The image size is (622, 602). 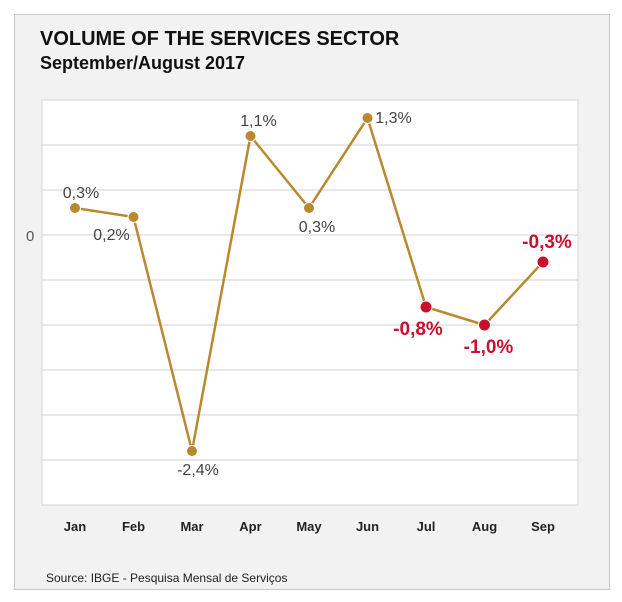 I want to click on data-label: -1,0%, so click(x=489, y=347).